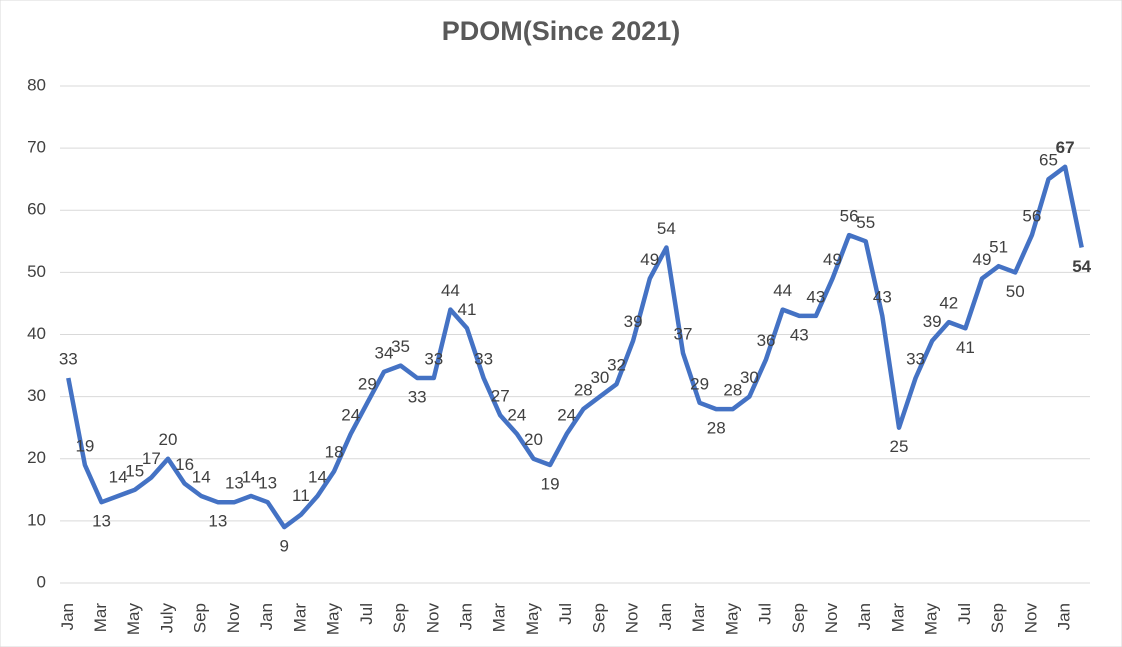 Image resolution: width=1122 pixels, height=647 pixels. I want to click on y-tick-label: 80, so click(36, 84).